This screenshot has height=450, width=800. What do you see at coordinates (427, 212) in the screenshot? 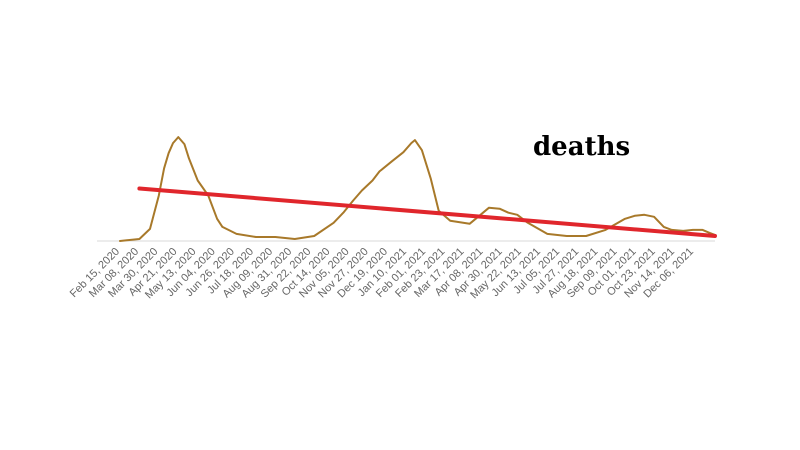
I see `trend-line` at bounding box center [427, 212].